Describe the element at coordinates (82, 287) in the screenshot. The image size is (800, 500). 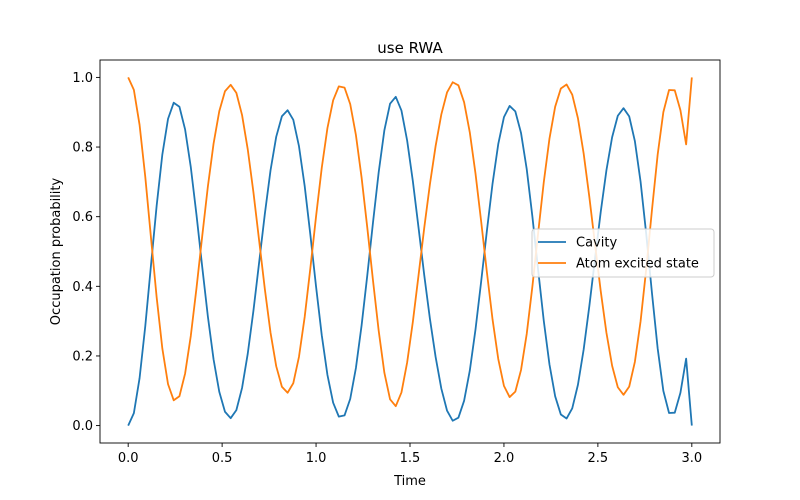
I see `y-tick-label: 0.4` at that location.